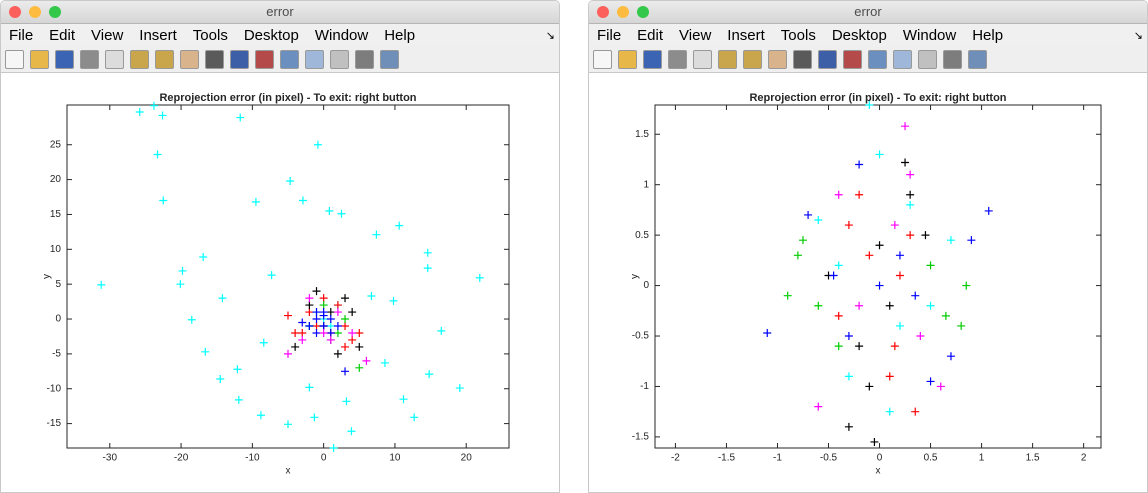  I want to click on window-controls, so click(35, 12).